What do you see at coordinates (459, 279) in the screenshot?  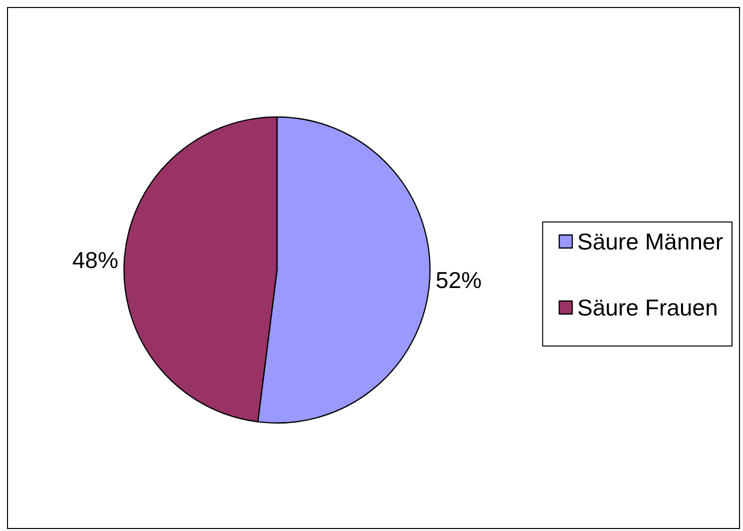 I see `data-label: 52%` at bounding box center [459, 279].